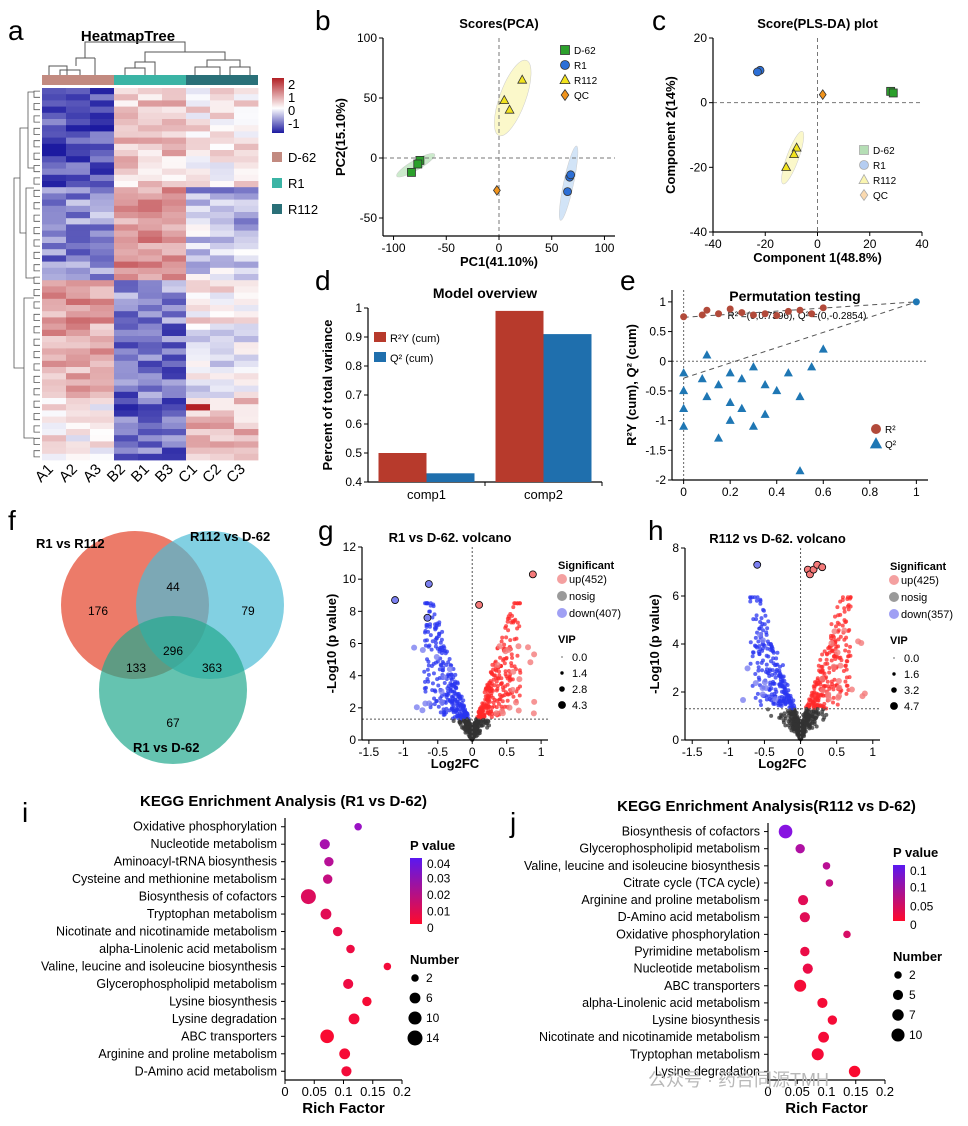  Describe the element at coordinates (707, 1071) in the screenshot. I see `pathway-label: Lysine degradation` at that location.